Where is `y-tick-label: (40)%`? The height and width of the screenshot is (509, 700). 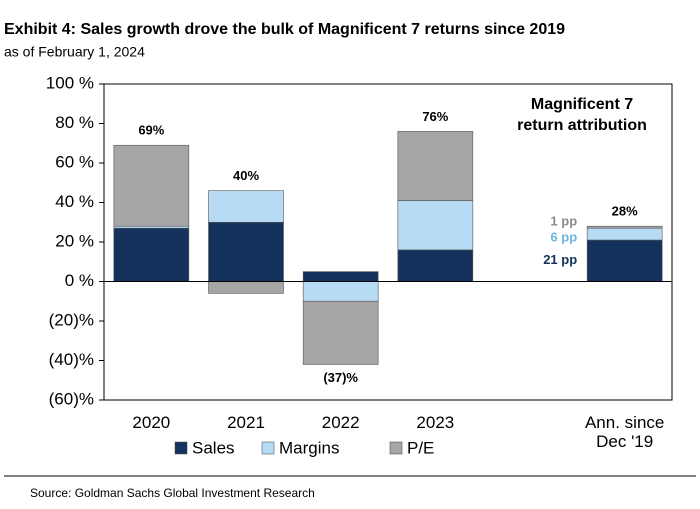 y-tick-label: (40)% is located at coordinates (71, 359).